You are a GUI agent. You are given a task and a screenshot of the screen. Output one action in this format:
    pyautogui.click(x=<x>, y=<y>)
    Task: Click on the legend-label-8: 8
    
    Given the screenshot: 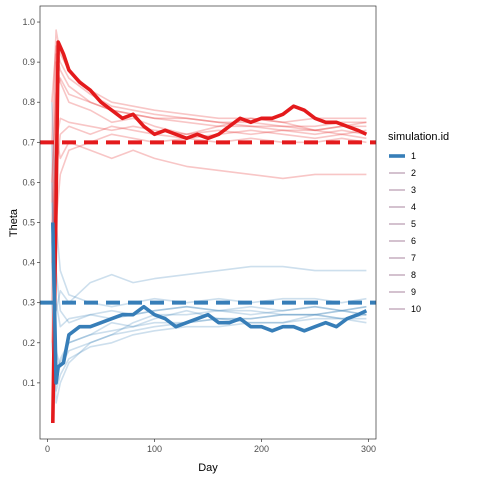 What is the action you would take?
    pyautogui.click(x=413, y=275)
    